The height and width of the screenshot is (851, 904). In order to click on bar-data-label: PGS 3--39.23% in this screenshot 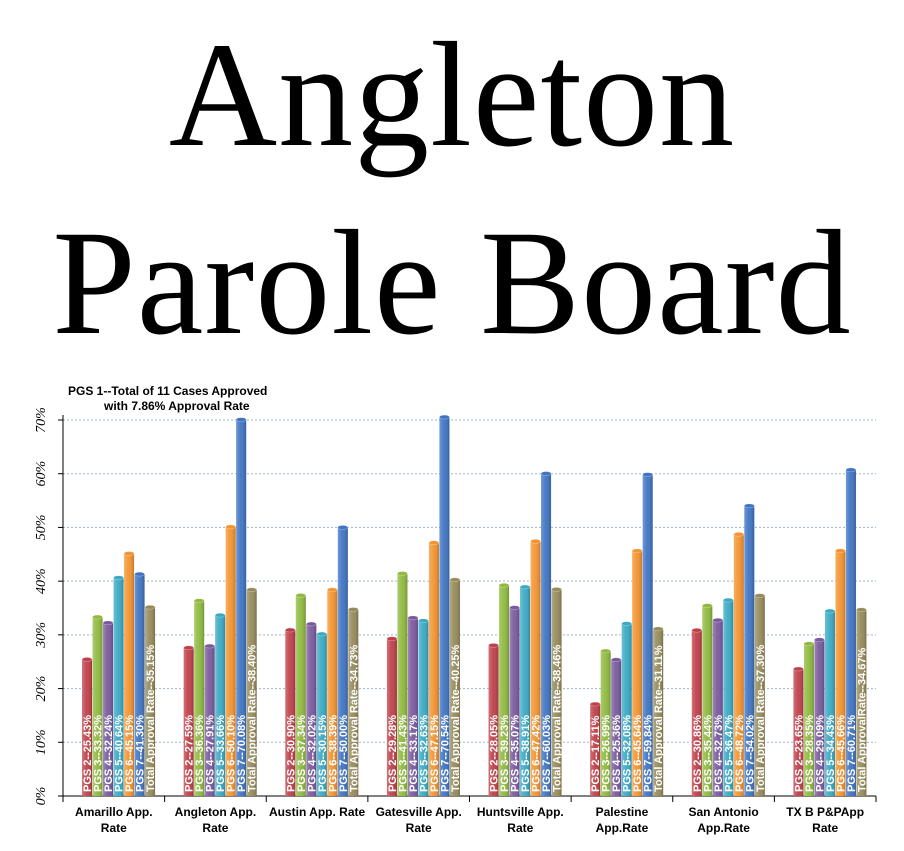, I will do `click(505, 753)`.